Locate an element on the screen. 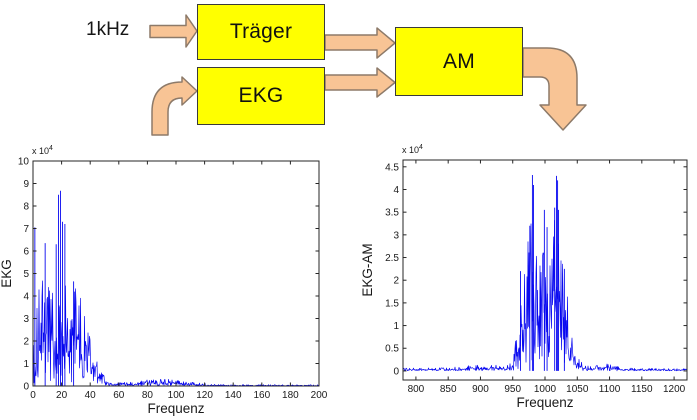  svg-text: 6 is located at coordinates (26, 252).